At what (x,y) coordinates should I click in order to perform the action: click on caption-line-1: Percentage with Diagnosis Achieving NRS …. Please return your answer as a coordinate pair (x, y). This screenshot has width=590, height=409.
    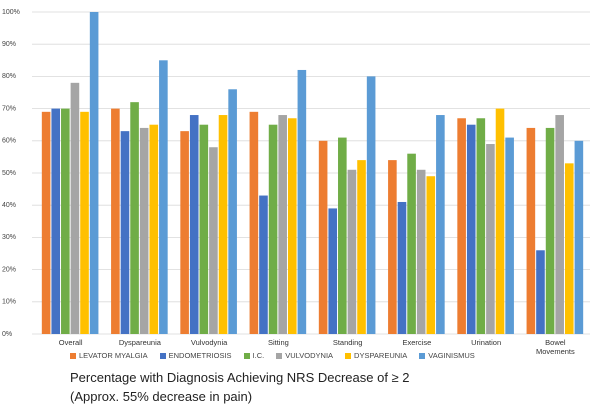
    Looking at the image, I should click on (240, 377).